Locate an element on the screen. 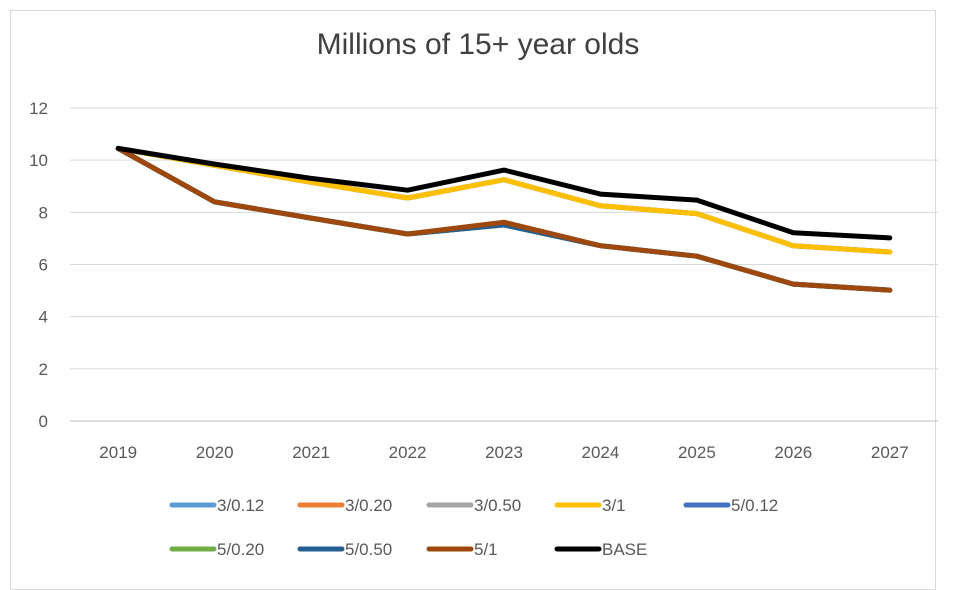 The image size is (956, 590). x-tick-label: 2019 is located at coordinates (118, 452).